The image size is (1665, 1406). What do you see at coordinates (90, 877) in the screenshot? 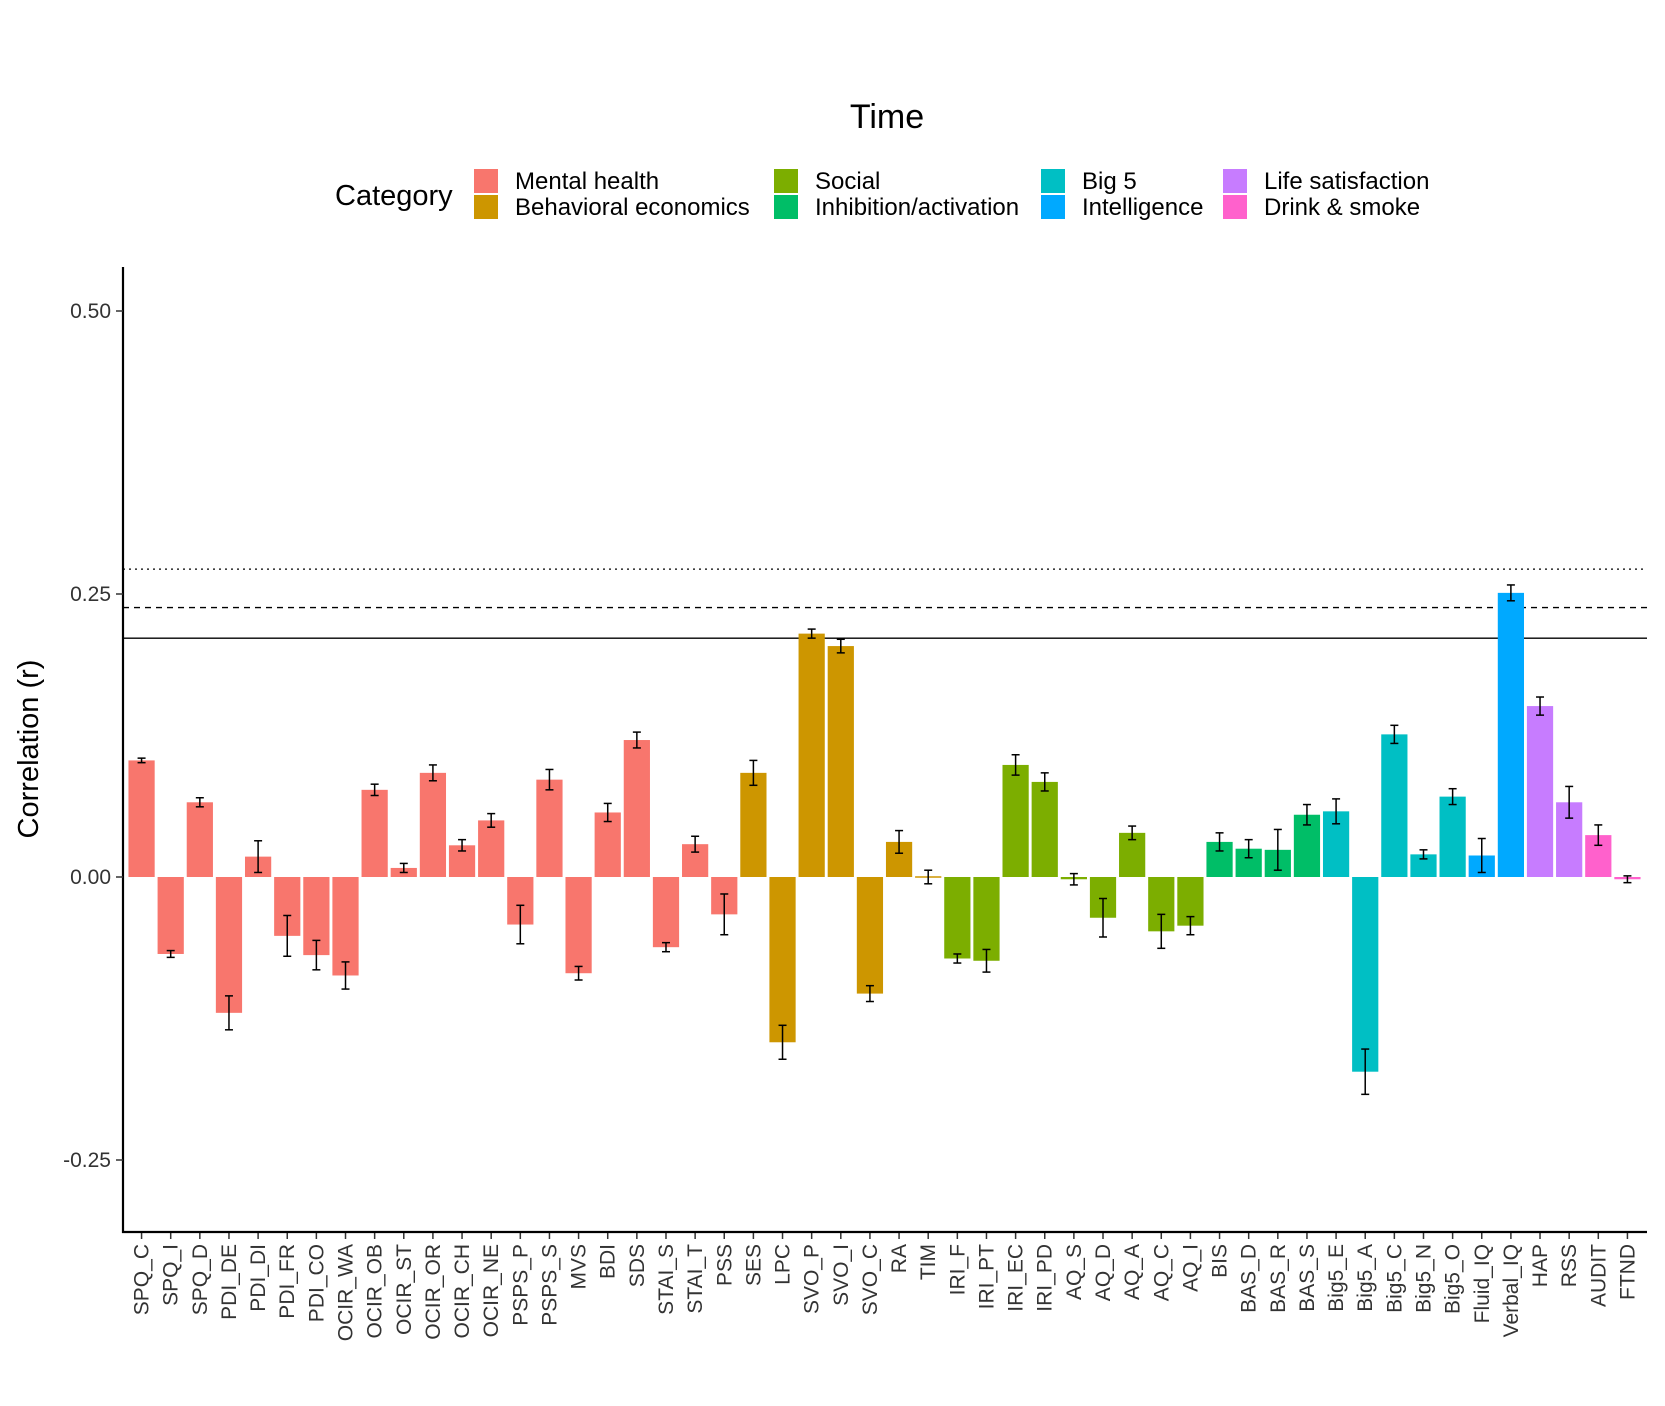
I see `y-tick-label: 0.00` at bounding box center [90, 877].